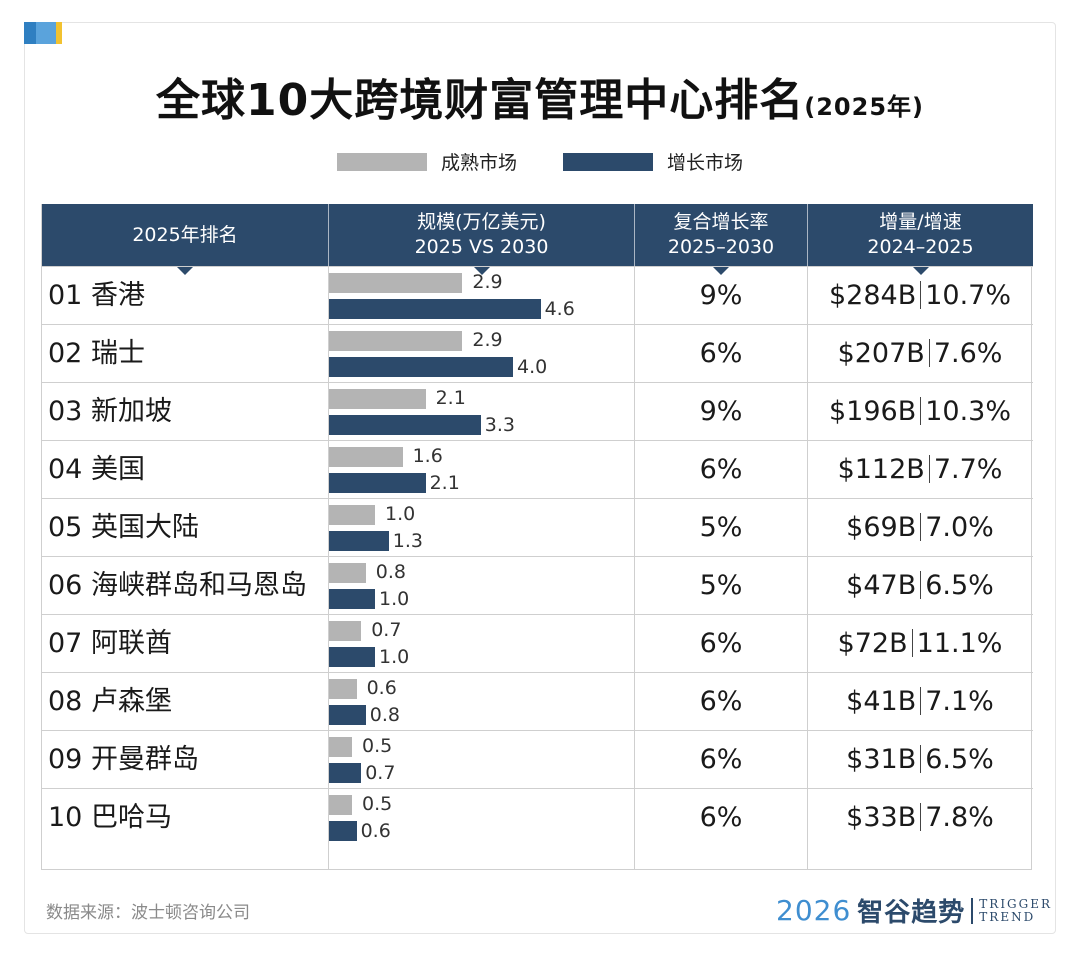 This screenshot has width=1080, height=957. What do you see at coordinates (385, 715) in the screenshot?
I see `bar-2030-value: 0.8` at bounding box center [385, 715].